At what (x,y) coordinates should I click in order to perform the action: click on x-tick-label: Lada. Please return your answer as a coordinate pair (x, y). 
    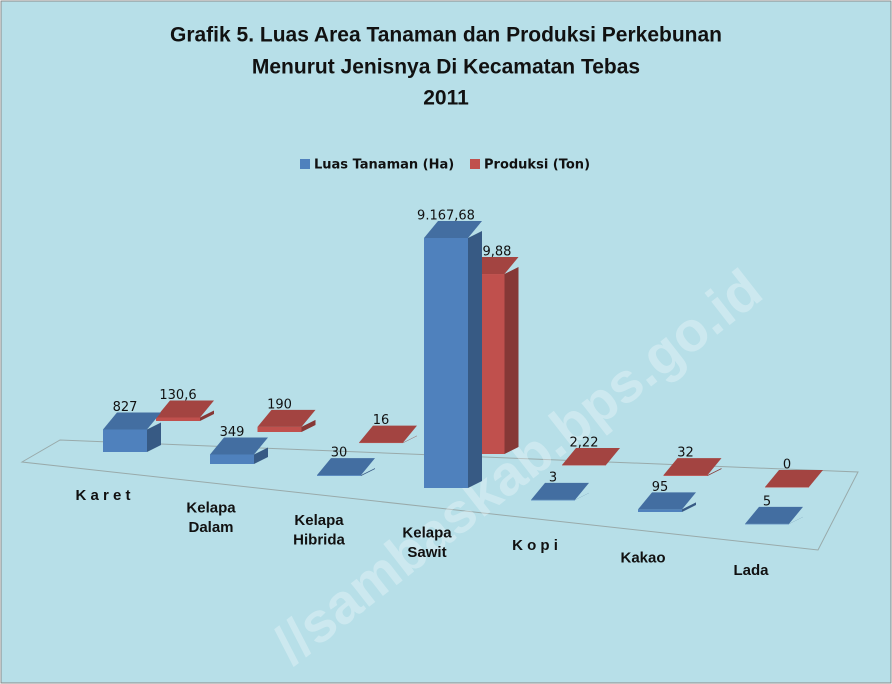
    Looking at the image, I should click on (751, 570).